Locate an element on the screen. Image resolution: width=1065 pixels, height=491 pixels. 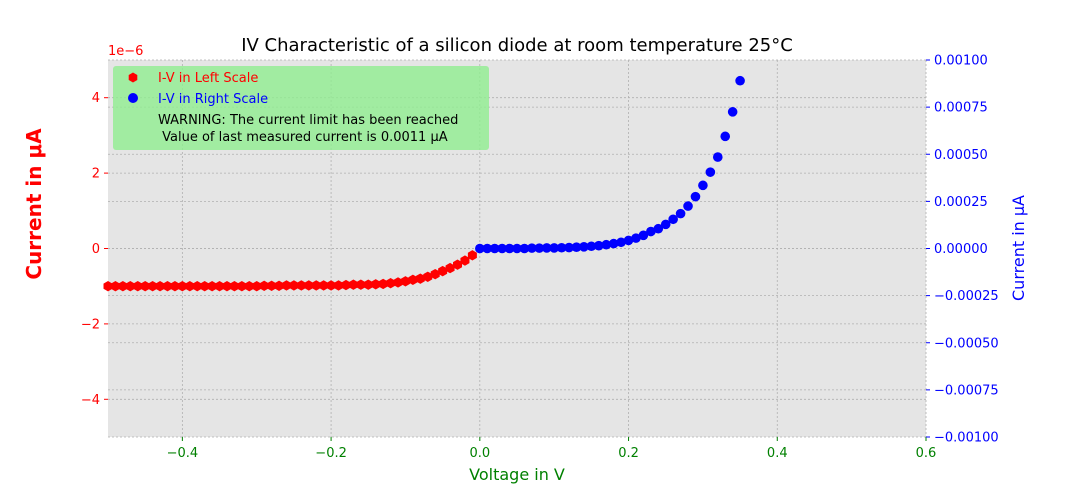
right-y-tick-label: 0.00100 is located at coordinates (961, 61).